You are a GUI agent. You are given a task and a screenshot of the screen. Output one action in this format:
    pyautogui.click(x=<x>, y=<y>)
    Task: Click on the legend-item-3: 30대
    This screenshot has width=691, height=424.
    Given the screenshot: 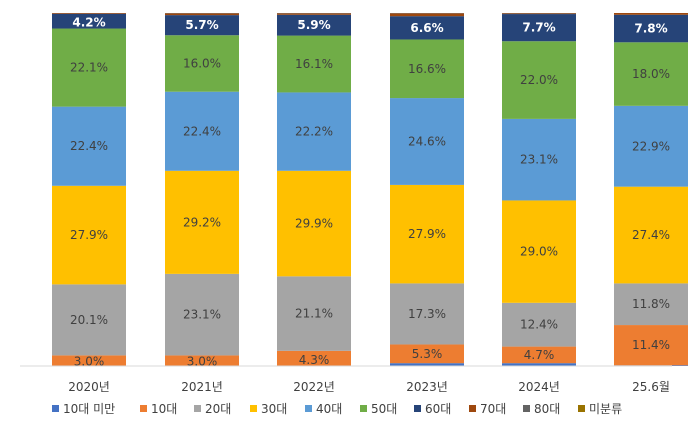 What is the action you would take?
    pyautogui.click(x=268, y=409)
    